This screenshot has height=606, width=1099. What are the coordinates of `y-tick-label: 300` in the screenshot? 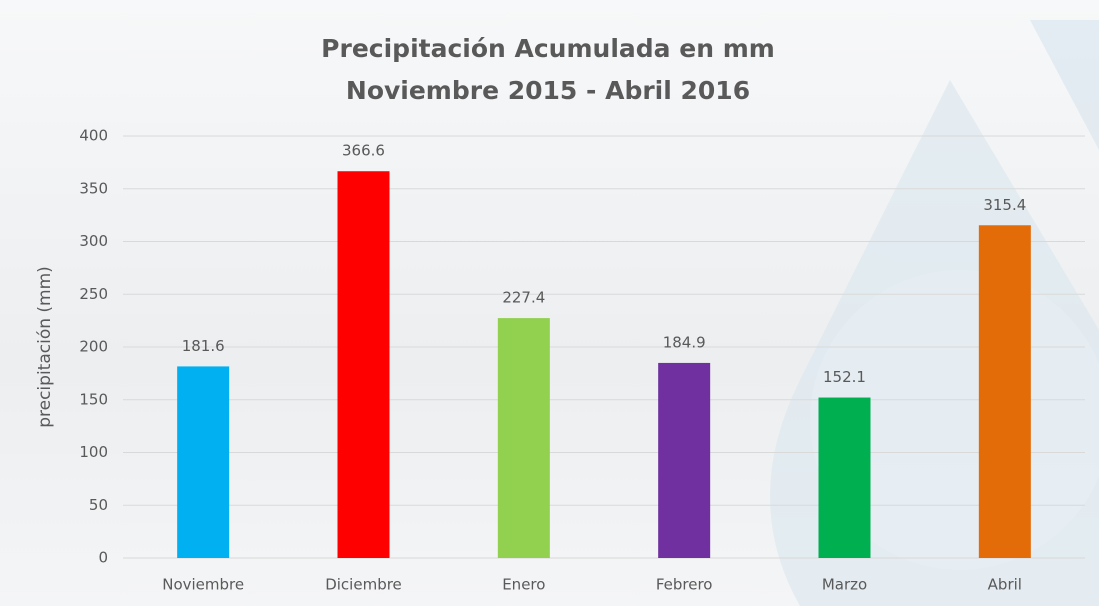 It's located at (93, 241).